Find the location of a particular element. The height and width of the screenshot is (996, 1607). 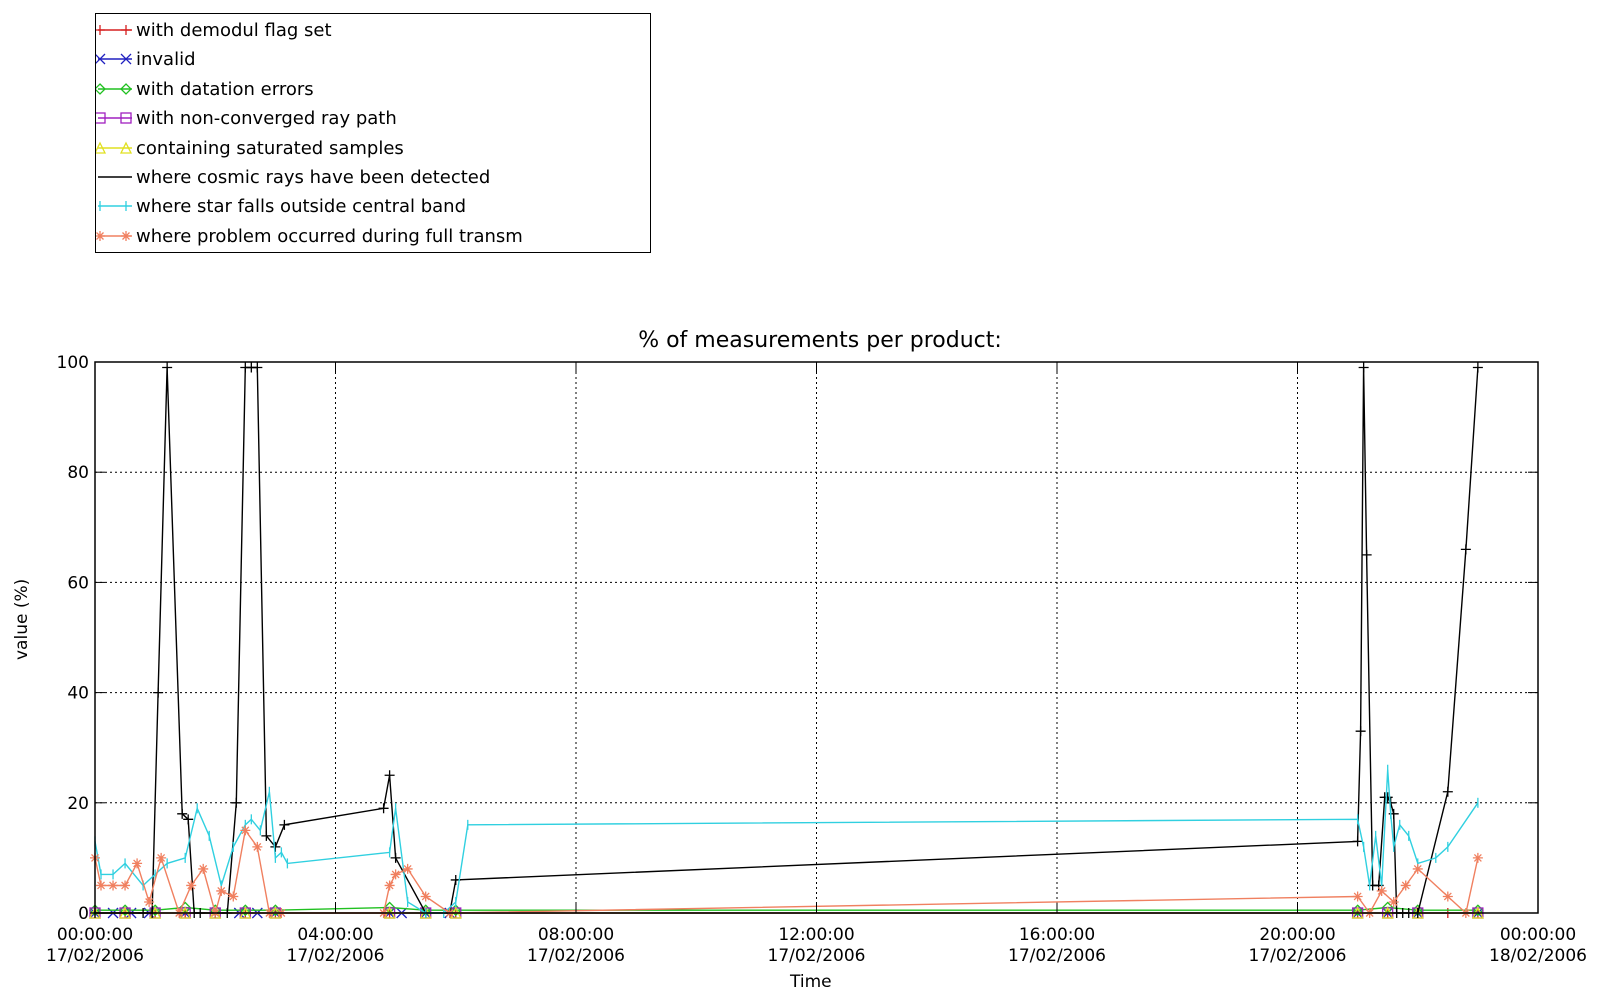

x-tick-label-date: 18/02/2006 is located at coordinates (1538, 956).